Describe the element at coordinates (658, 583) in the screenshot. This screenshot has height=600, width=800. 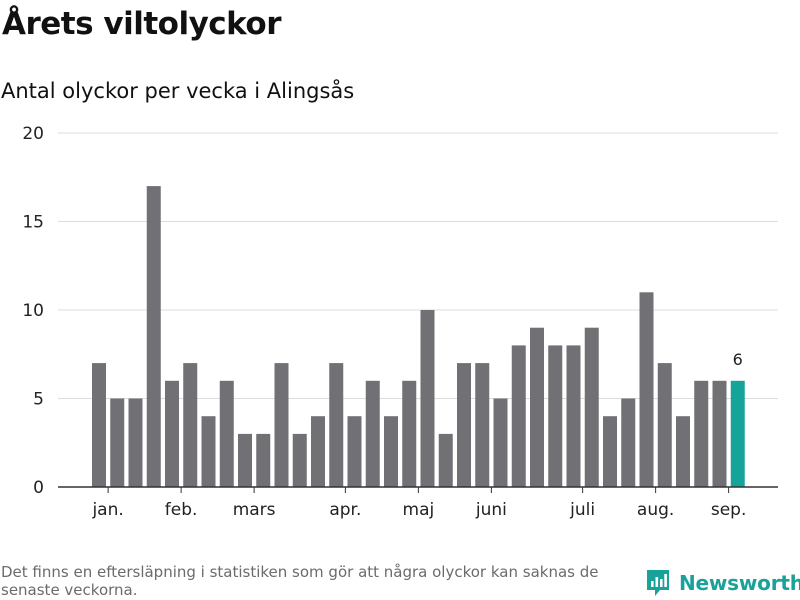
I see `newsworthy-logo-icon` at that location.